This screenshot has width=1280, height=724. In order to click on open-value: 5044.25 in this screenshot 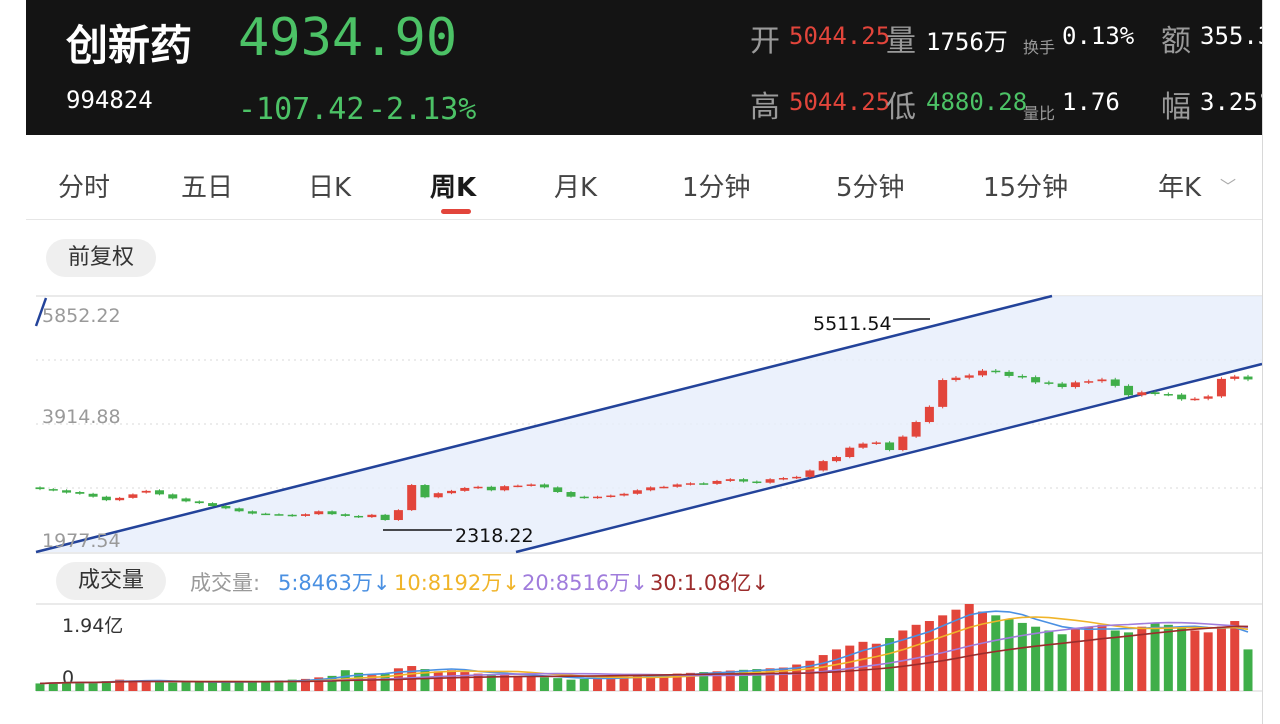, I will do `click(840, 36)`.